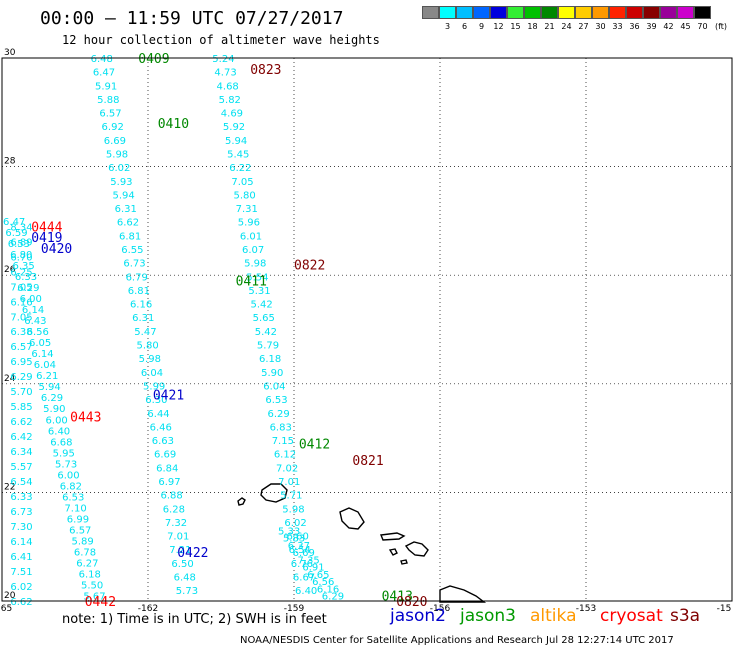  Describe the element at coordinates (21, 452) in the screenshot. I see `swh-value: 6.34` at that location.